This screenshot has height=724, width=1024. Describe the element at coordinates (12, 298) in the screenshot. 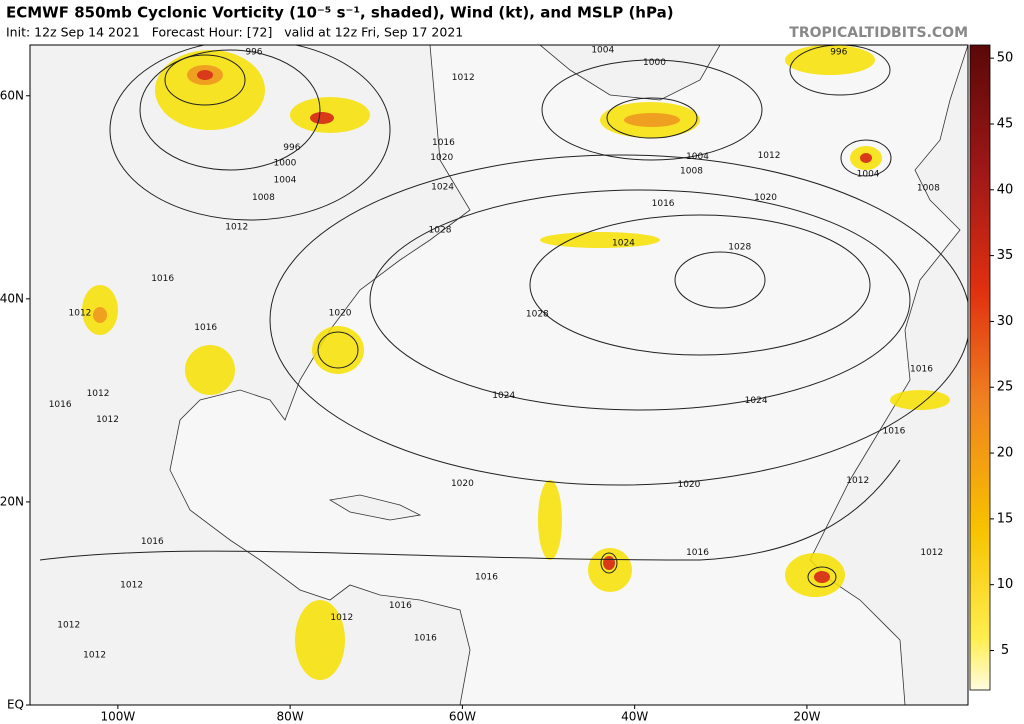

I see `lat-label: 40N` at that location.